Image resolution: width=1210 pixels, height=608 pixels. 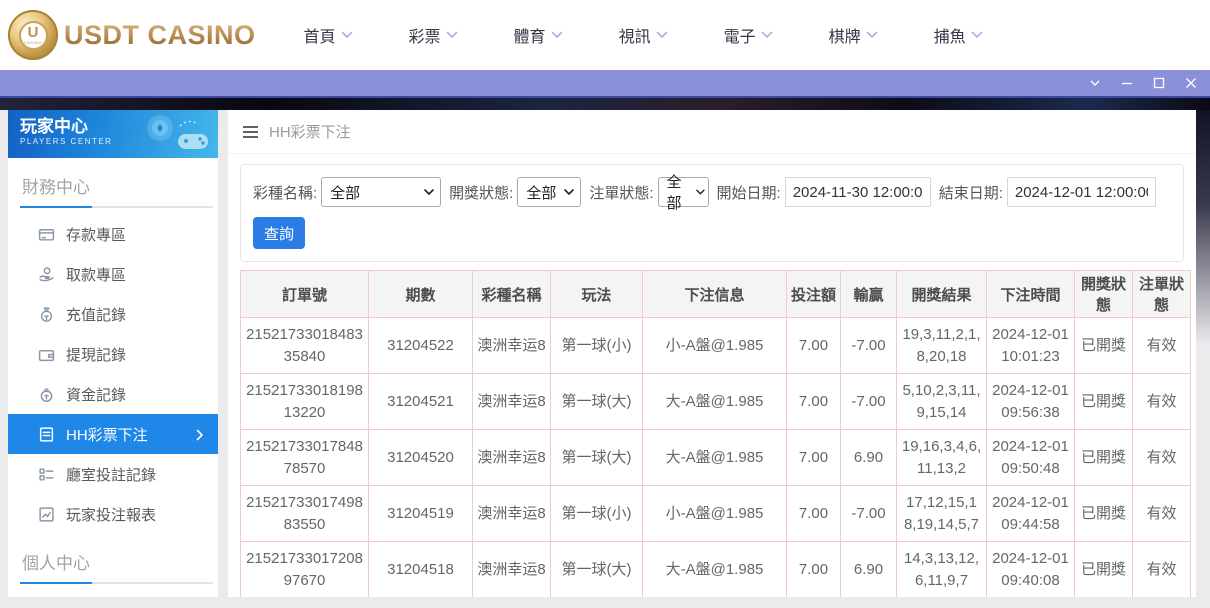 What do you see at coordinates (424, 37) in the screenshot?
I see `nav-item-label: 彩票` at bounding box center [424, 37].